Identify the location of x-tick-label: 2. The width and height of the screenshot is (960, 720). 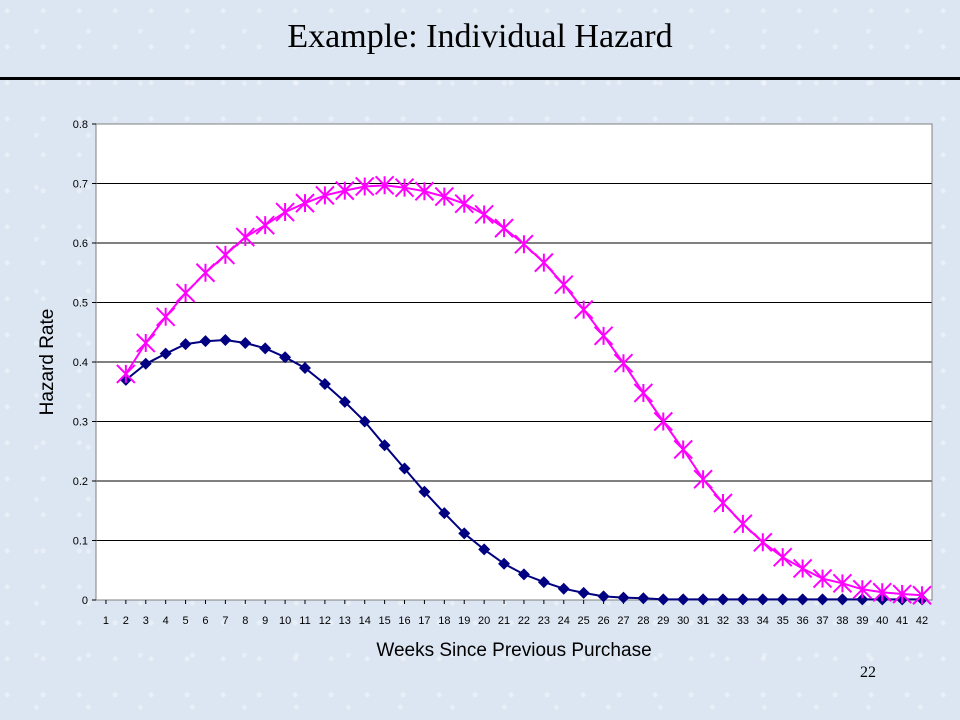
(126, 621).